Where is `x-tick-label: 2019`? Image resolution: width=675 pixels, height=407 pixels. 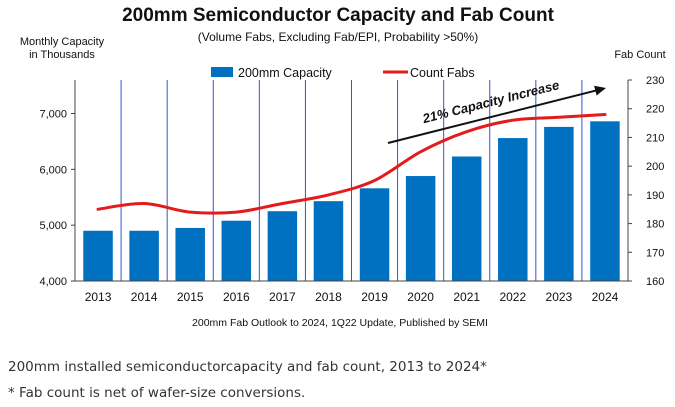 x-tick-label: 2019 is located at coordinates (374, 297).